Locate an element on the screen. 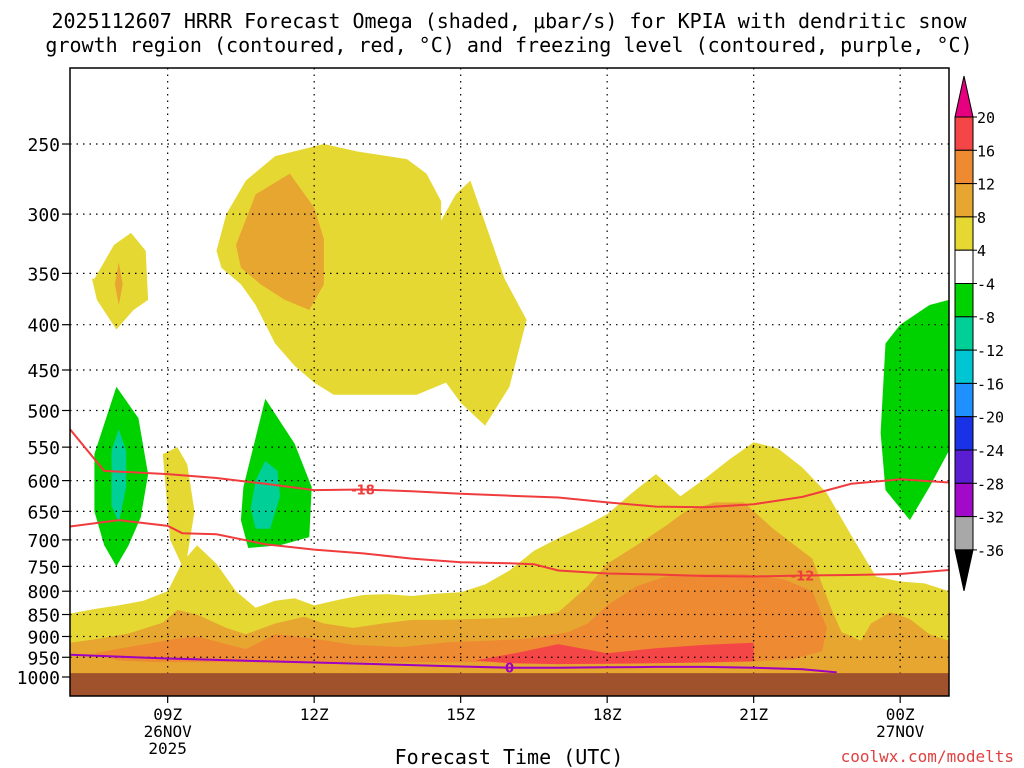  x-tick-label-21Z: 21Z is located at coordinates (753, 714).